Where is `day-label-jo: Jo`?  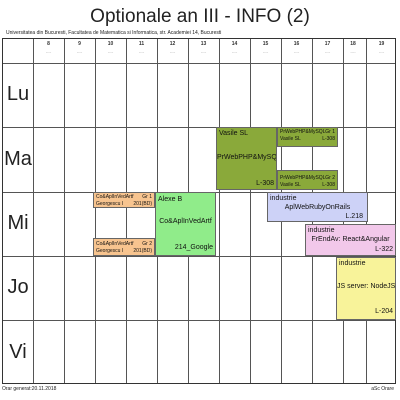 day-label-jo: Jo is located at coordinates (18, 287).